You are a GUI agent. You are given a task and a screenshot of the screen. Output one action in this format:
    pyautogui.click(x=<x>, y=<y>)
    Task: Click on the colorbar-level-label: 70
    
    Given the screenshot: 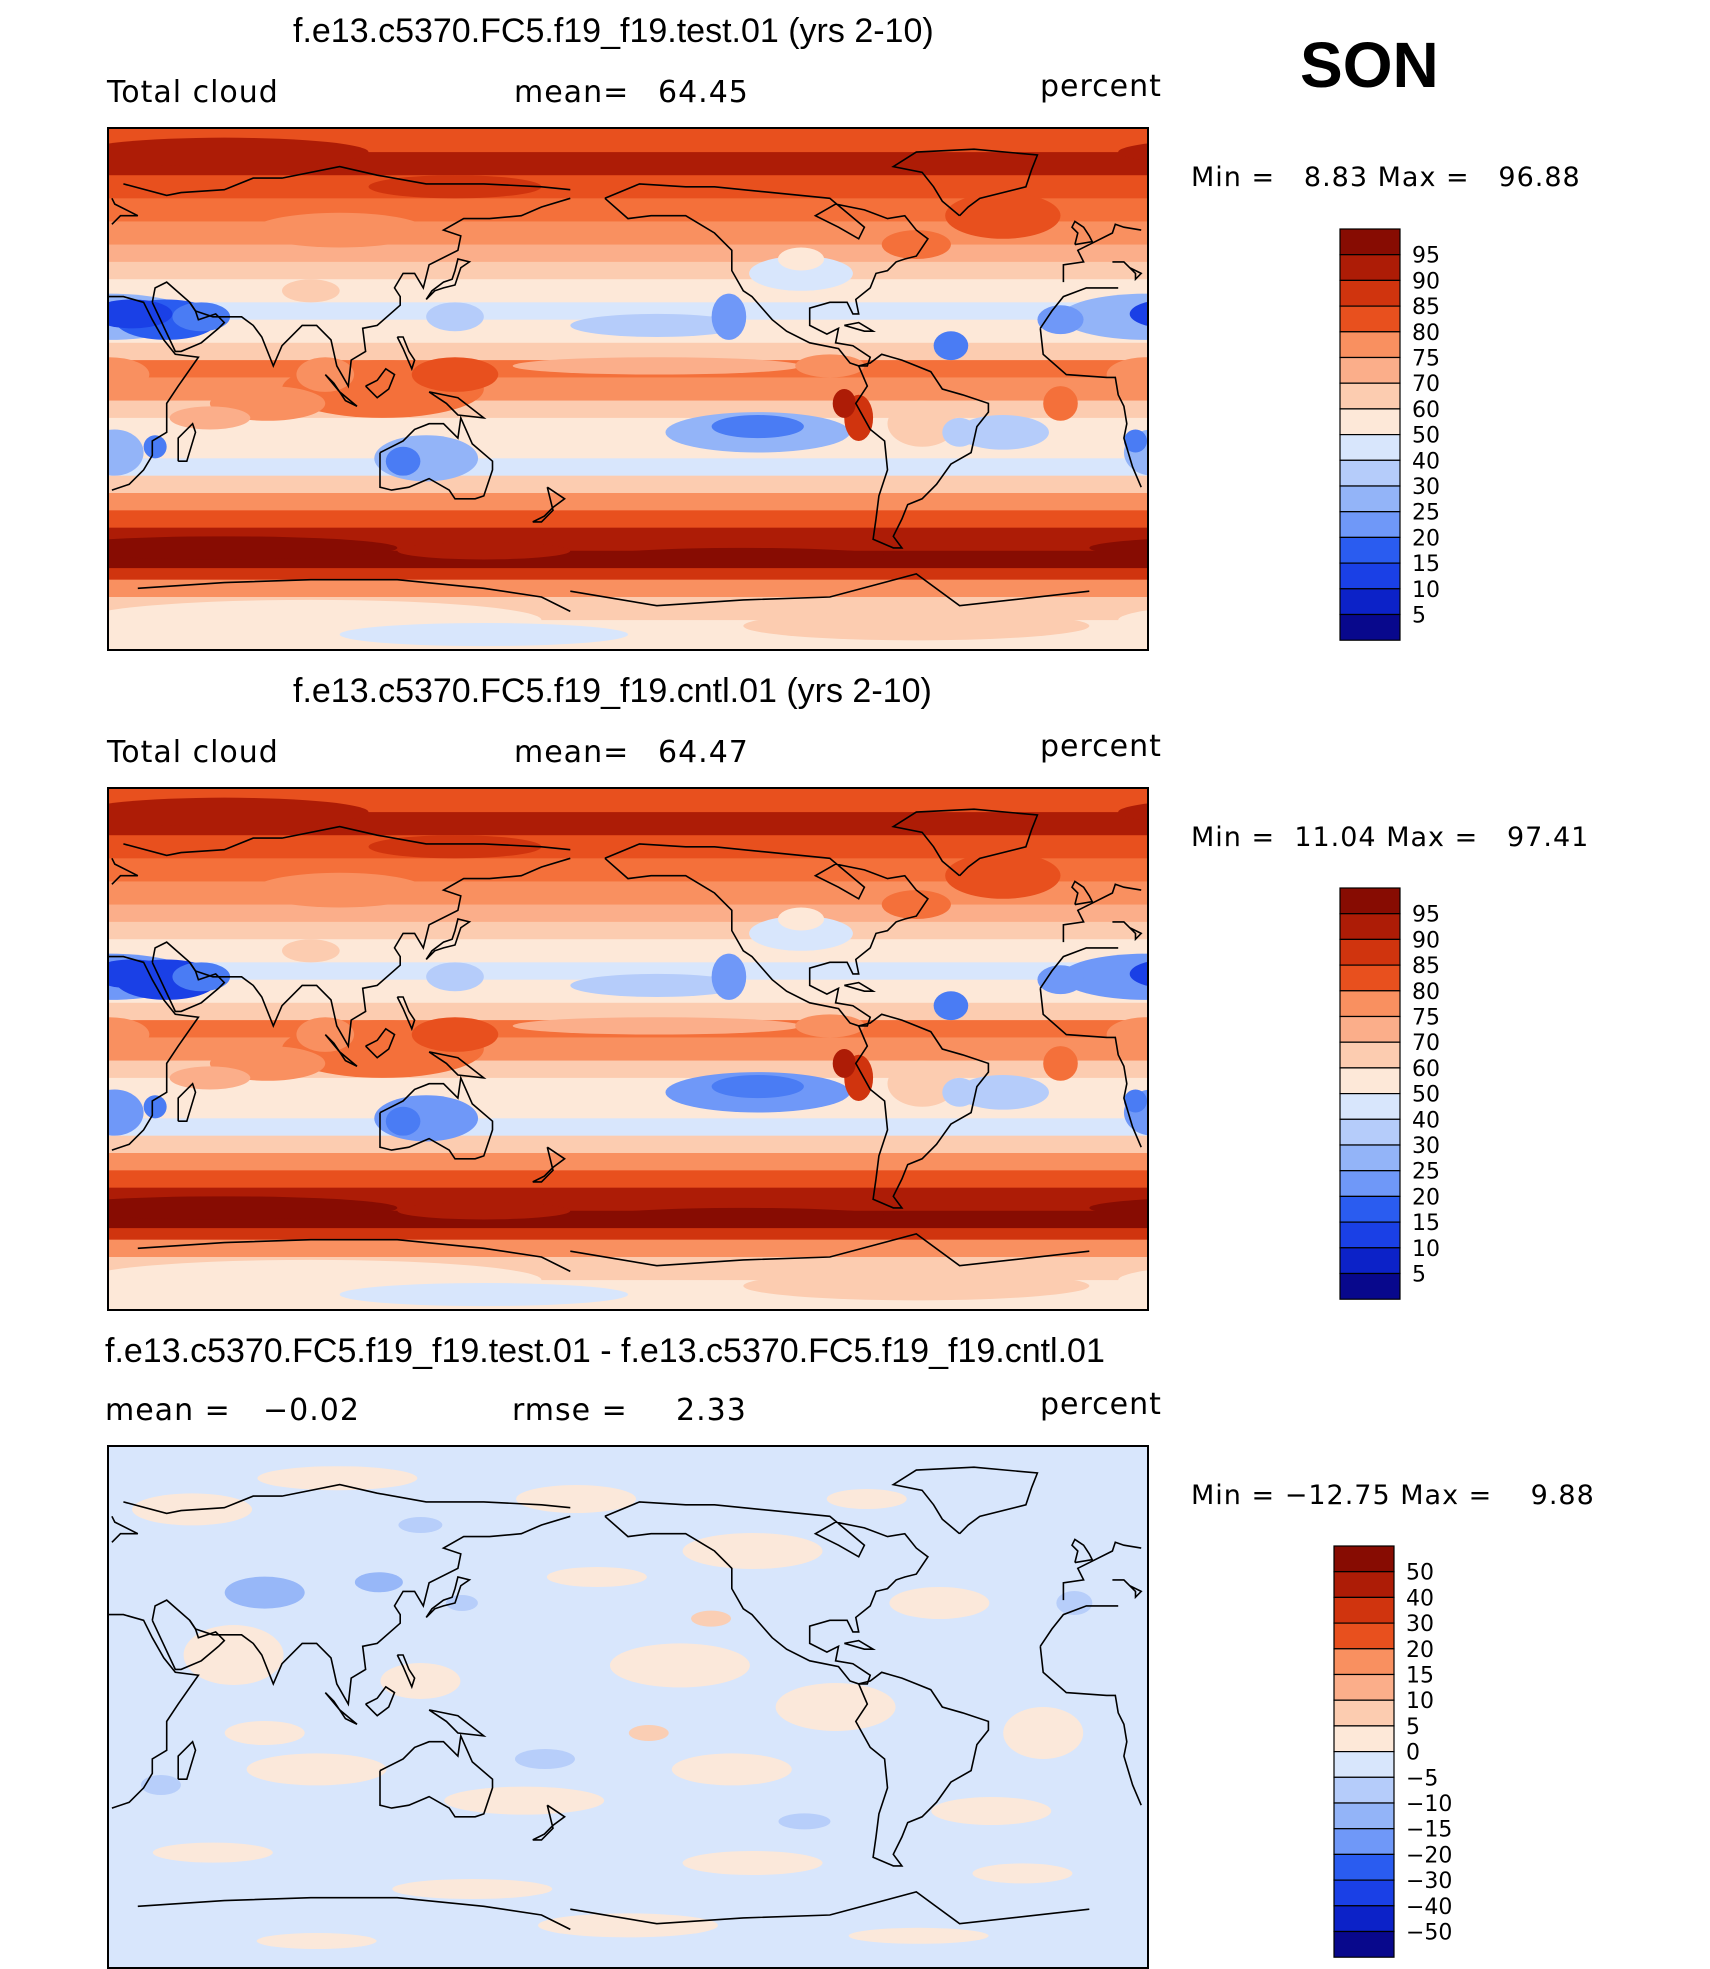 What is the action you would take?
    pyautogui.click(x=1426, y=384)
    